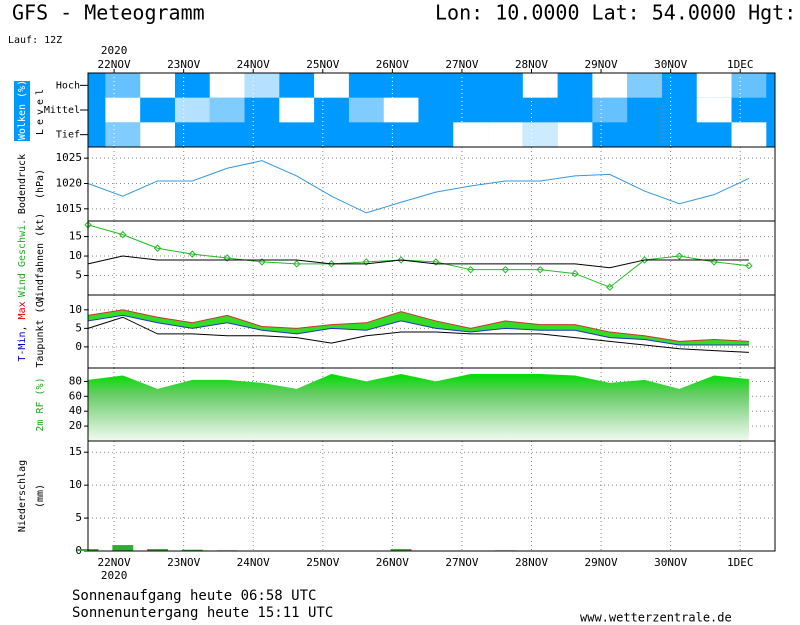 The height and width of the screenshot is (625, 800). What do you see at coordinates (253, 64) in the screenshot?
I see `x-tick-label-top: 24NOV` at bounding box center [253, 64].